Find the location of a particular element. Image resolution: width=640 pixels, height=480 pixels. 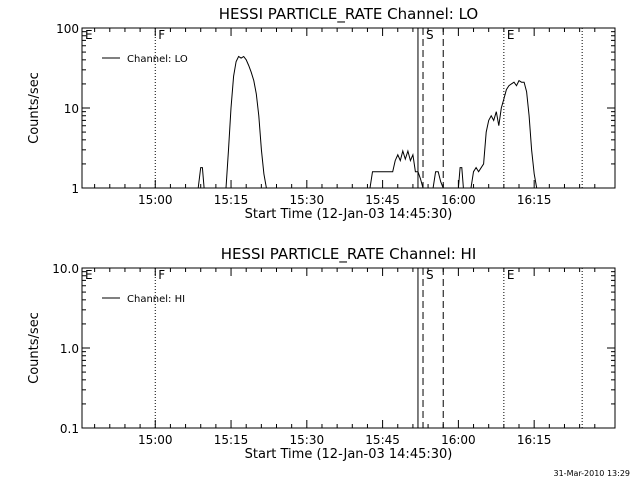

y-tick-label: 10 is located at coordinates (71, 109).